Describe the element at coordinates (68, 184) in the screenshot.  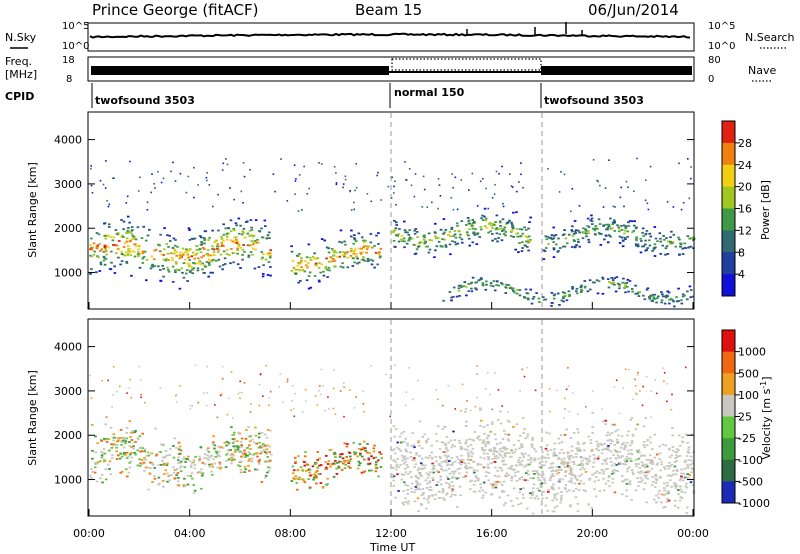
I see `y-tick-label: 3000` at that location.